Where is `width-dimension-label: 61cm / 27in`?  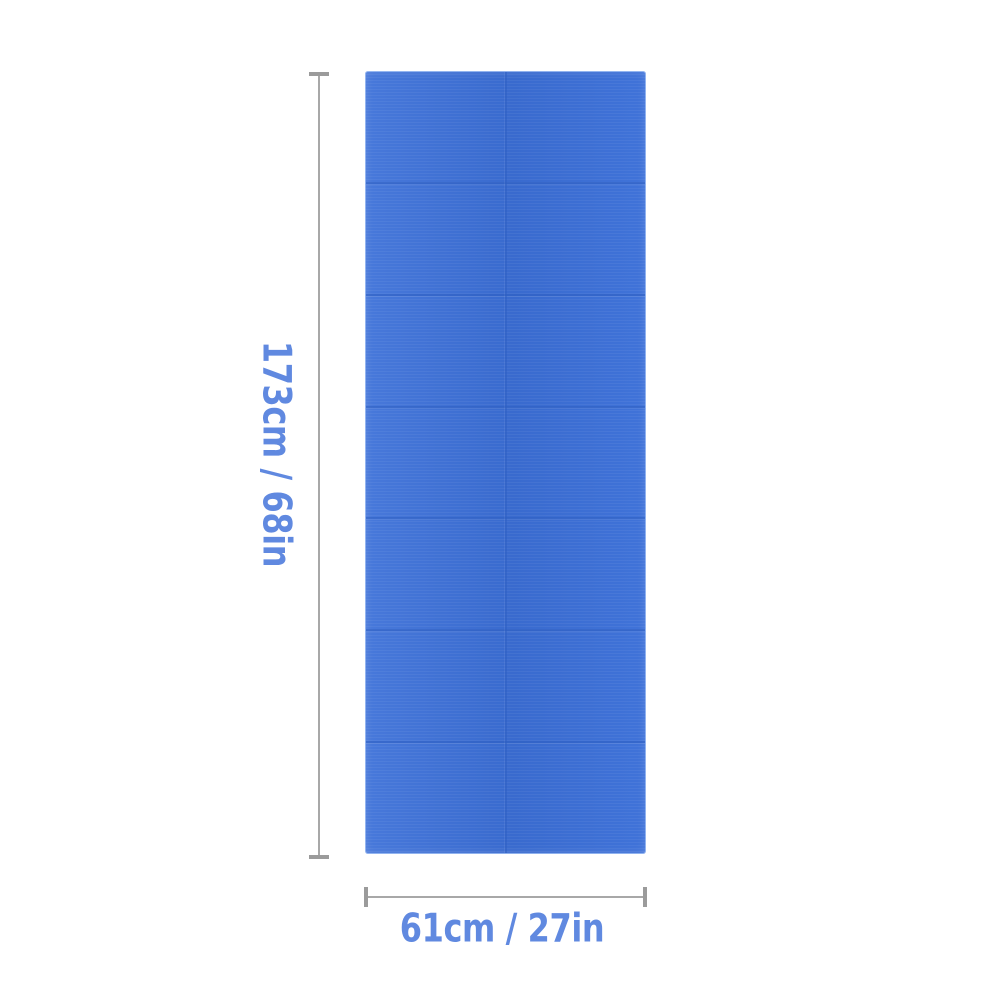
width-dimension-label: 61cm / 27in is located at coordinates (502, 929).